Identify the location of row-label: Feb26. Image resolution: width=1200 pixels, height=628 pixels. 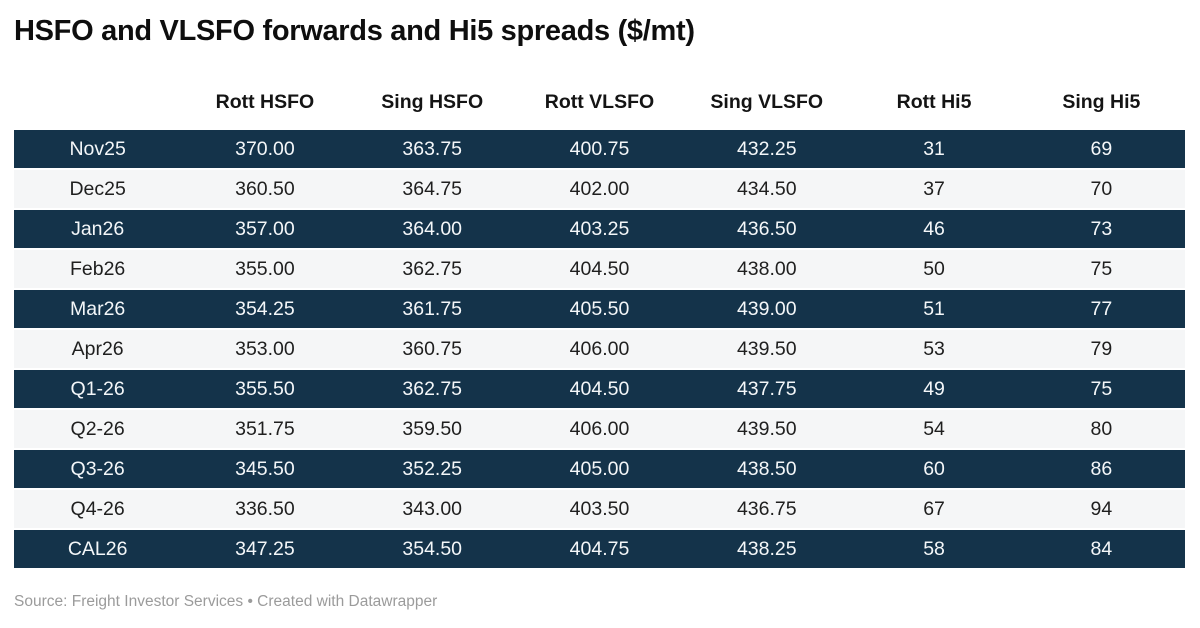
(98, 269).